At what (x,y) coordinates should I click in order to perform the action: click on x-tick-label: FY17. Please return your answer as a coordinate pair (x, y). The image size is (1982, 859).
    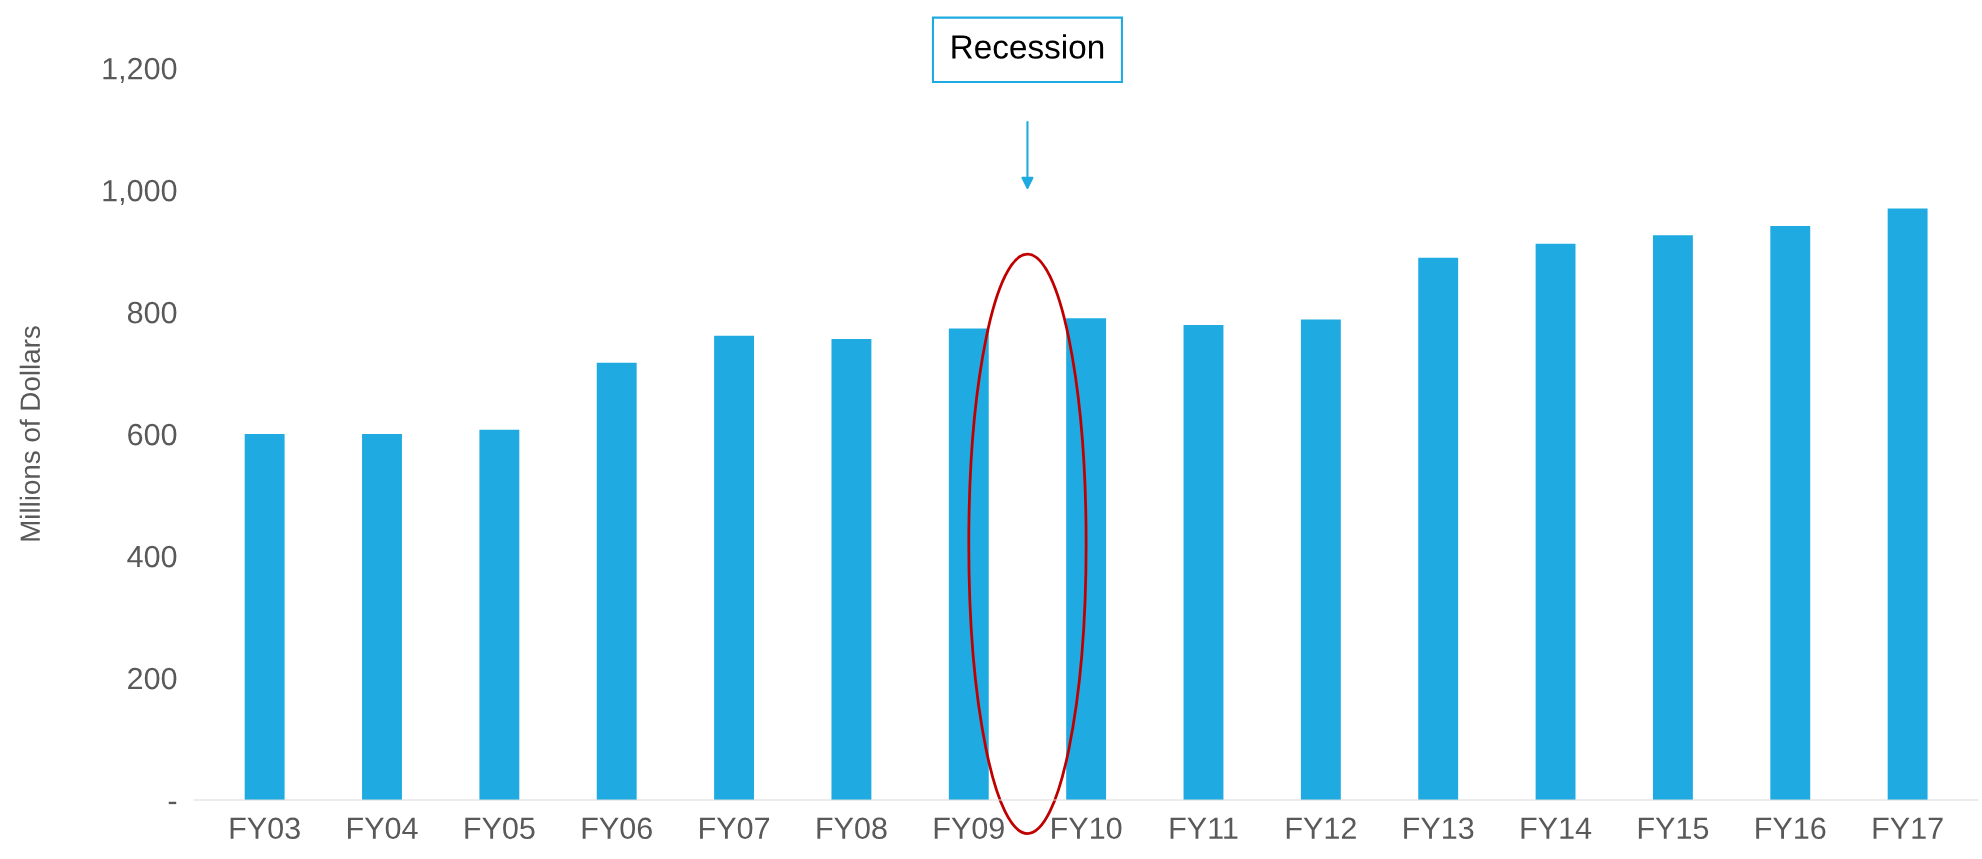
    Looking at the image, I should click on (1908, 828).